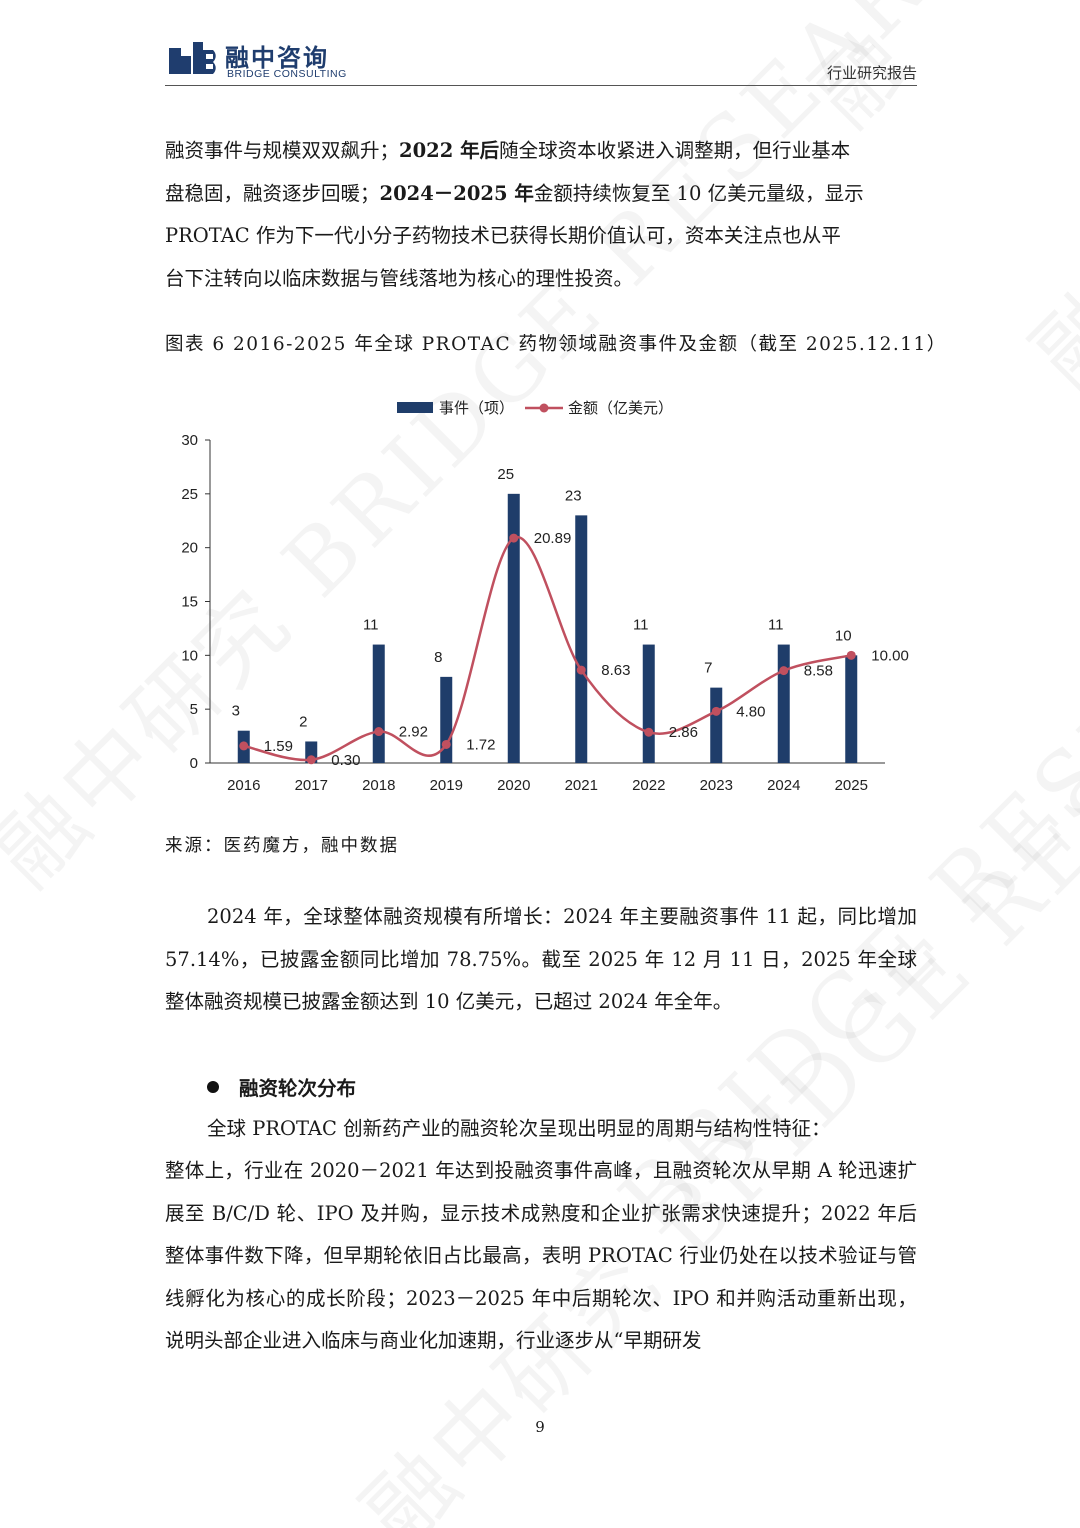 The height and width of the screenshot is (1528, 1080). I want to click on bar-events-2018, so click(378, 703).